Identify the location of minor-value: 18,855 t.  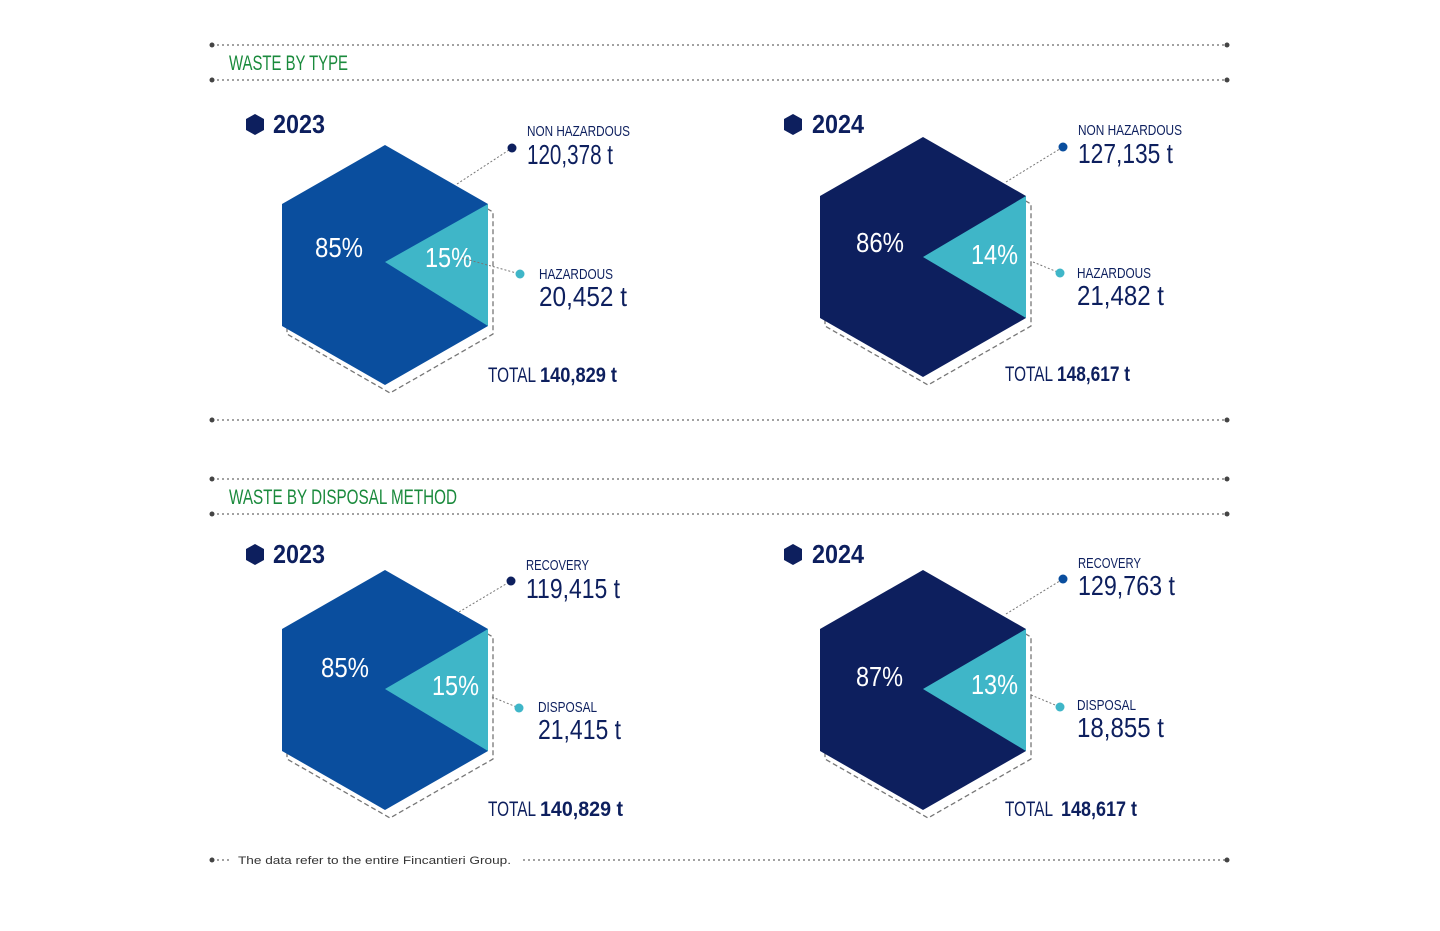
(1120, 727).